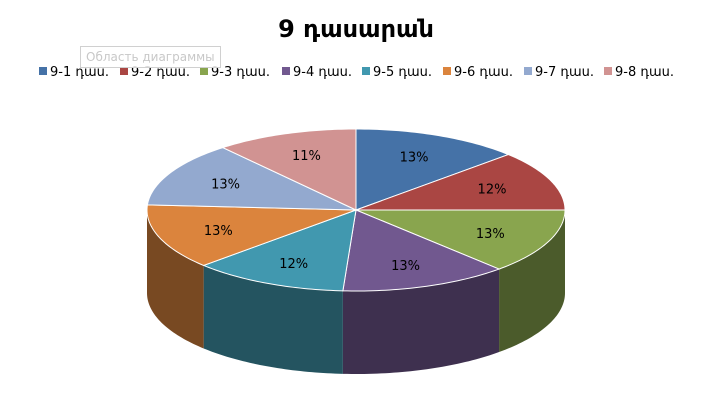 Image resolution: width=711 pixels, height=412 pixels. I want to click on data-labels: 13% 12% 13% 13% 12% 13% 13% 11%, so click(355, 211).